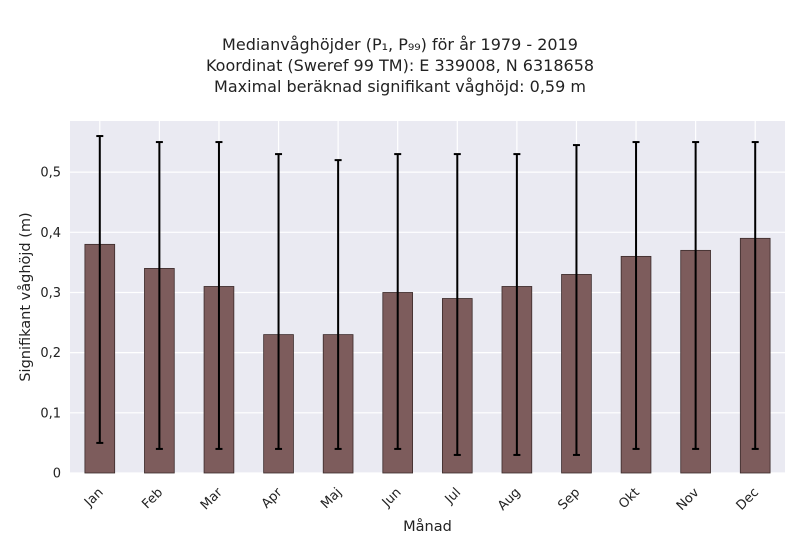 This screenshot has width=800, height=550. What do you see at coordinates (50, 293) in the screenshot?
I see `y-tick-label: 0,3` at bounding box center [50, 293].